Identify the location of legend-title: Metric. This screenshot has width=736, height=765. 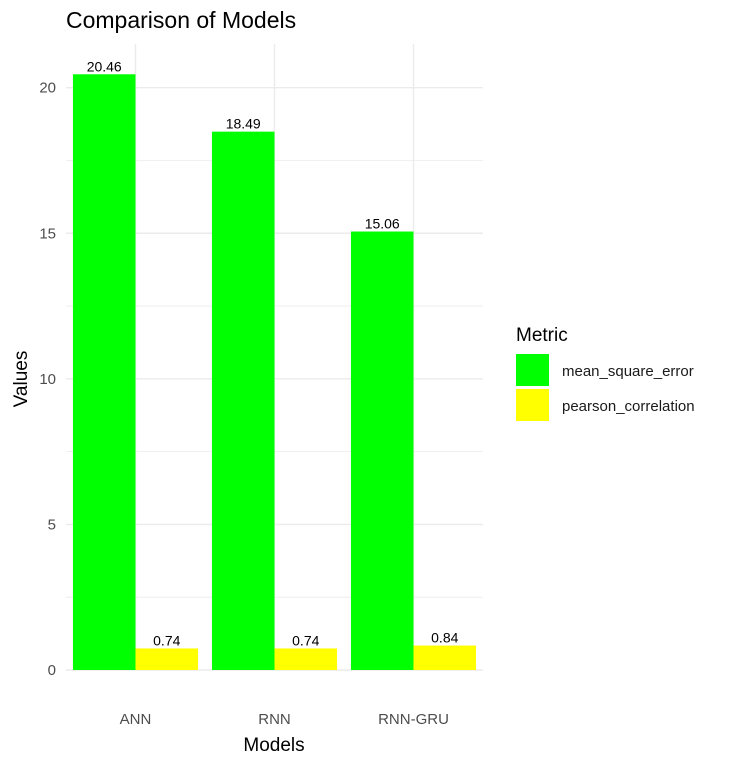
(542, 335).